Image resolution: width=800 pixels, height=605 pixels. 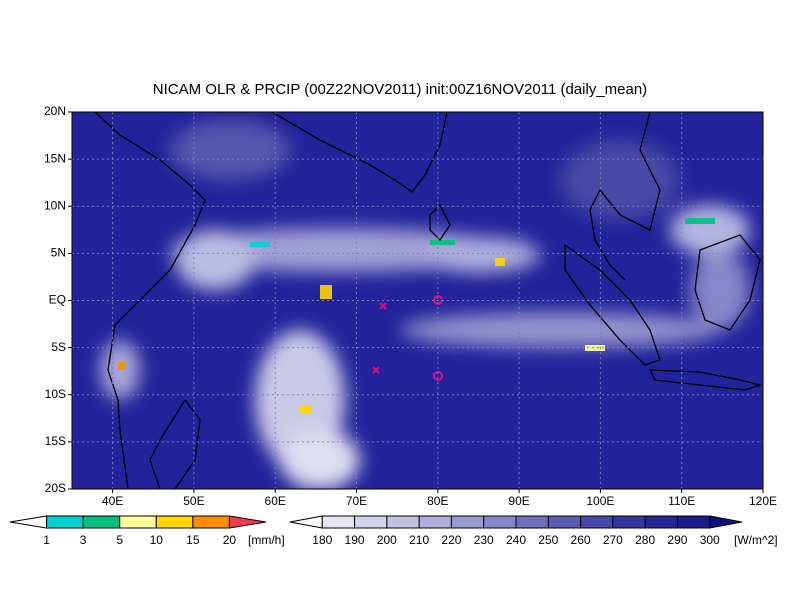 I want to click on colorbar-label: 280, so click(x=645, y=540).